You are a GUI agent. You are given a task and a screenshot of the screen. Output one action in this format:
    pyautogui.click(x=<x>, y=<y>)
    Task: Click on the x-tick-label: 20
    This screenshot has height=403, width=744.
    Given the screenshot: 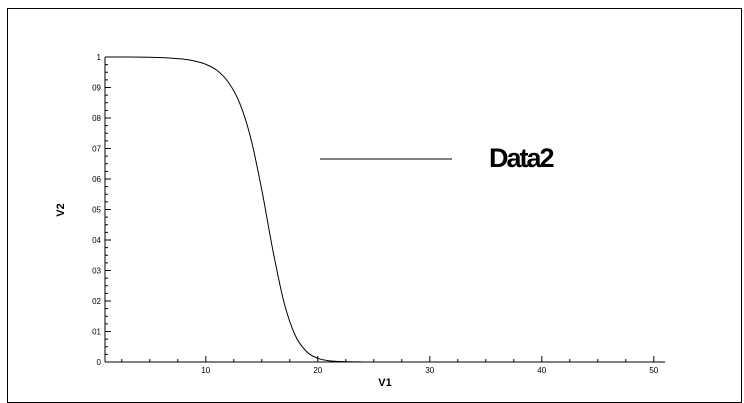 What is the action you would take?
    pyautogui.click(x=317, y=370)
    